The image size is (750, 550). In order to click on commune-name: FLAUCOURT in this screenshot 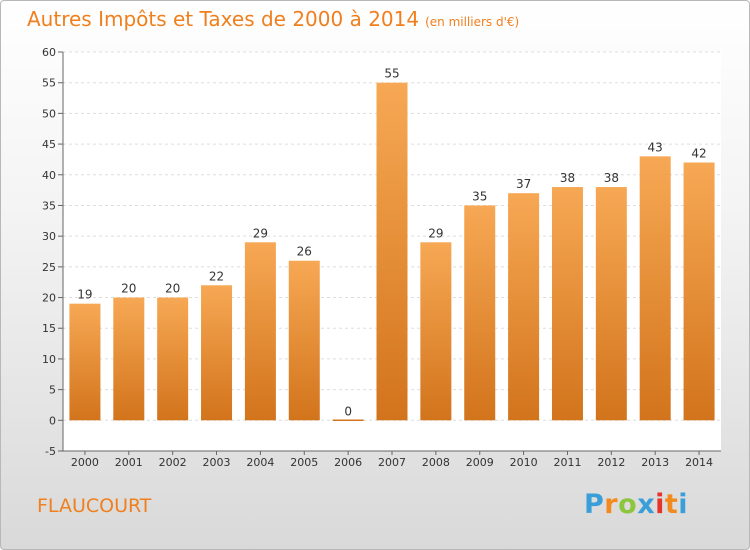, I will do `click(94, 506)`.